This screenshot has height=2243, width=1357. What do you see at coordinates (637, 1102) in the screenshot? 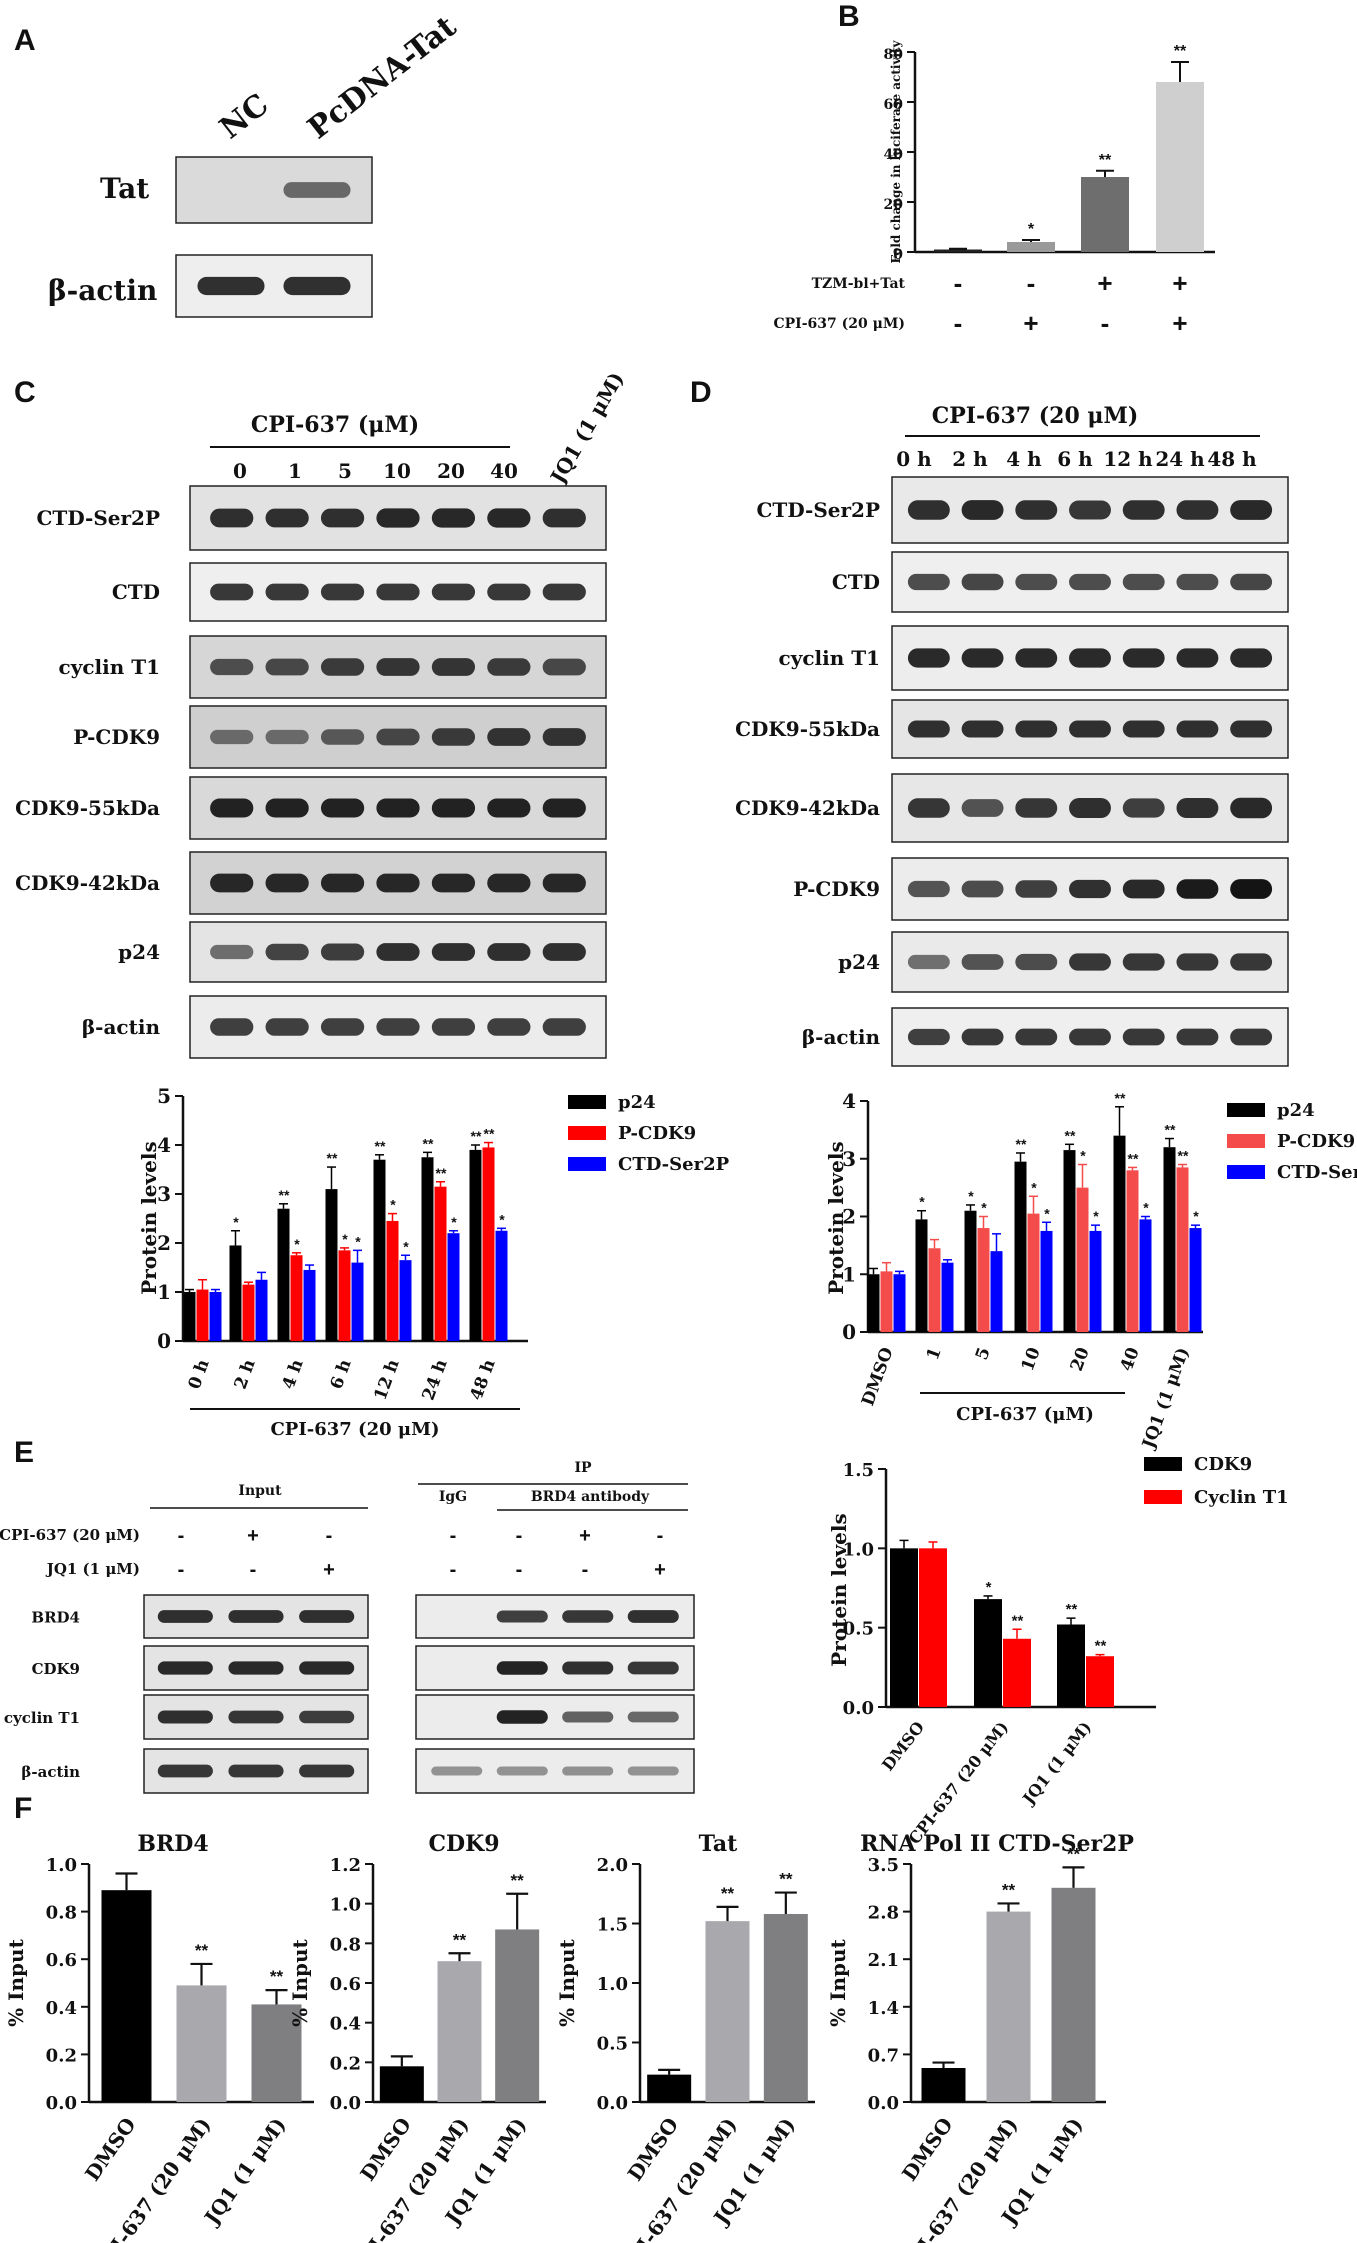
I see `panel-c-legend-label: p24` at bounding box center [637, 1102].